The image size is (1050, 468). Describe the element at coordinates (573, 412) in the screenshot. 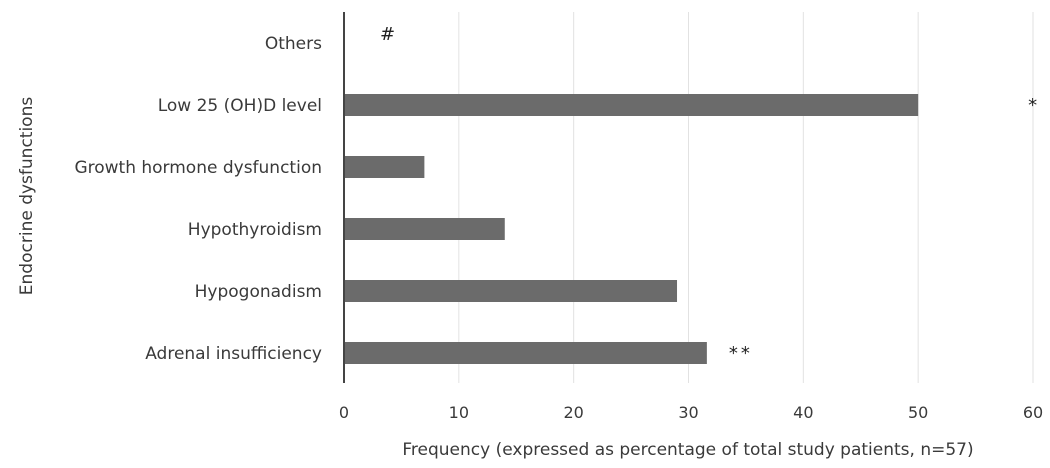

I see `x-tick-label: 20` at that location.